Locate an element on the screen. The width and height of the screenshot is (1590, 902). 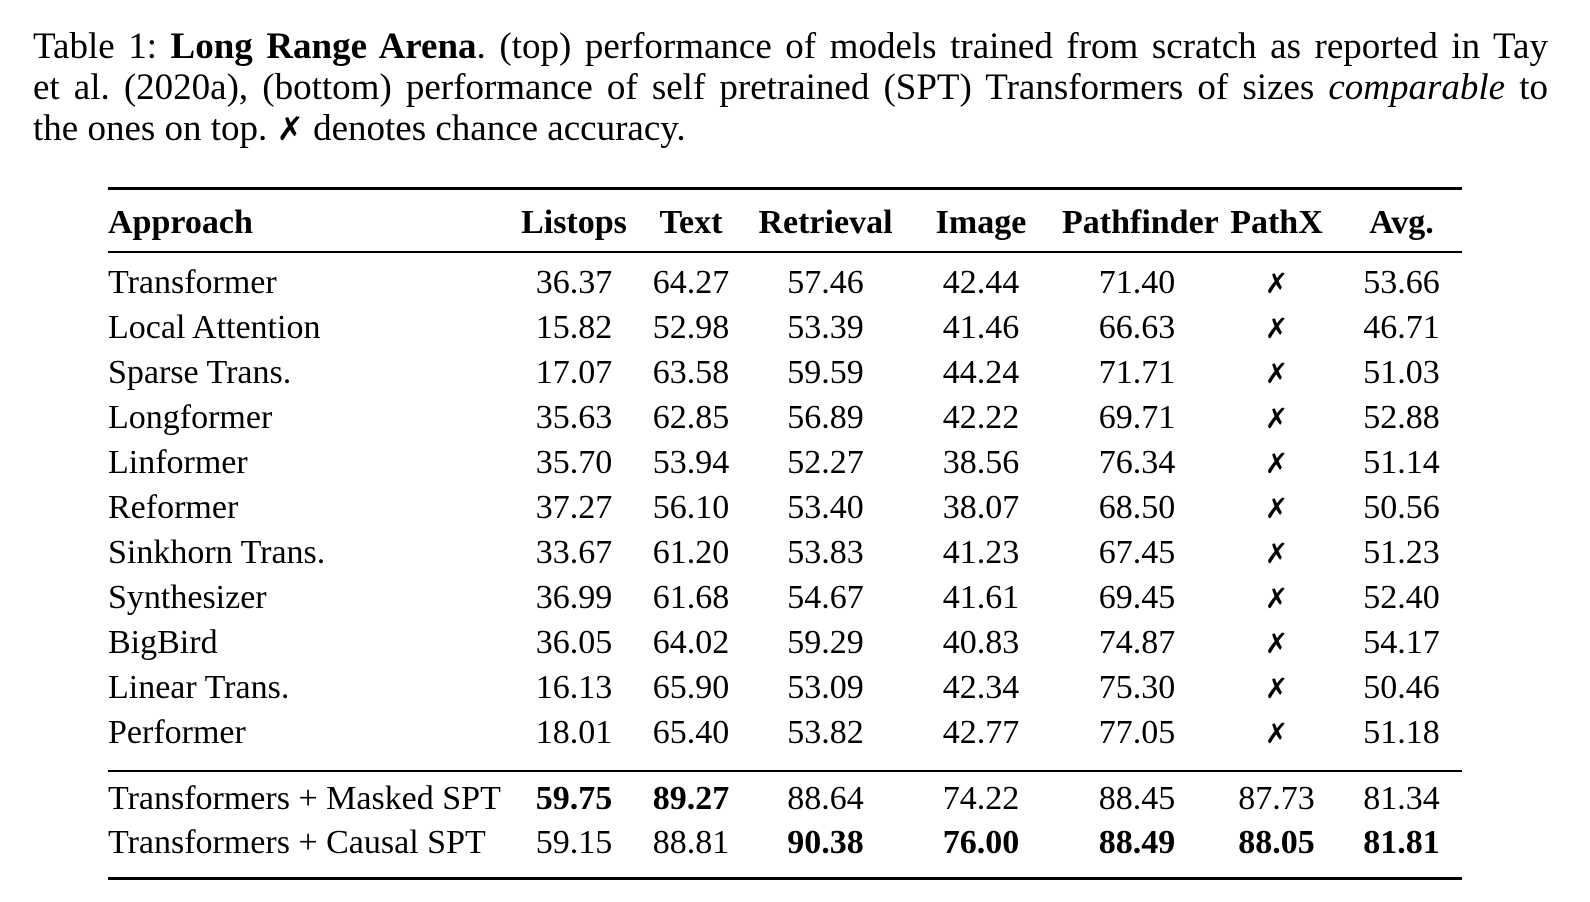
score-cell: 51.18 is located at coordinates (1401, 732).